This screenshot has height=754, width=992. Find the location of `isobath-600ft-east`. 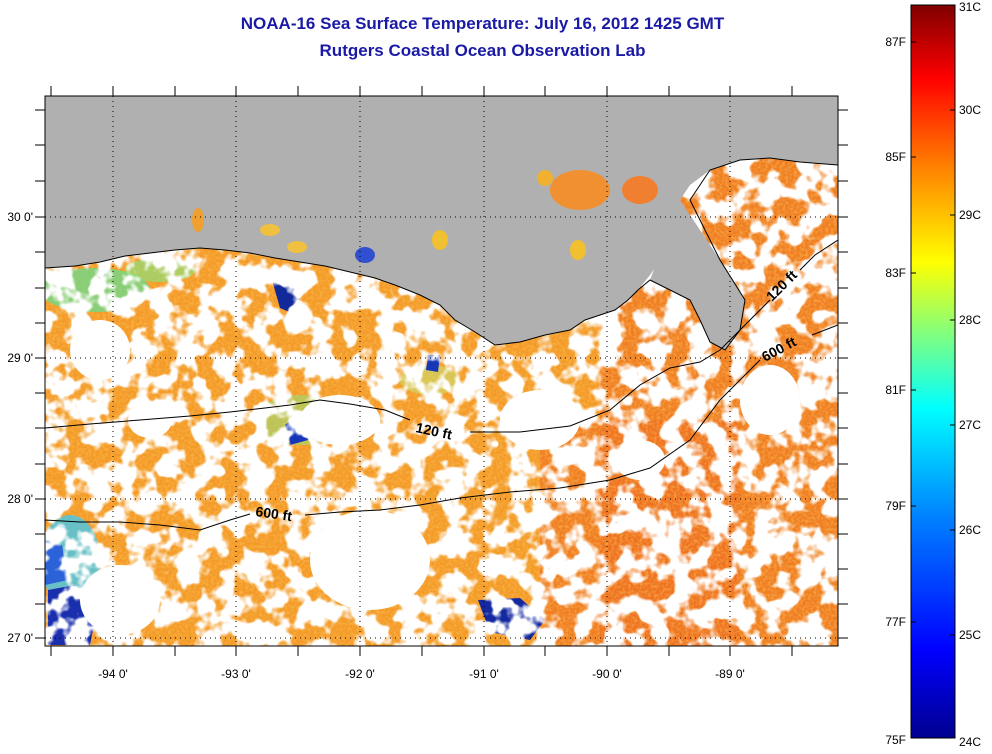

isobath-600ft-east is located at coordinates (824, 330).